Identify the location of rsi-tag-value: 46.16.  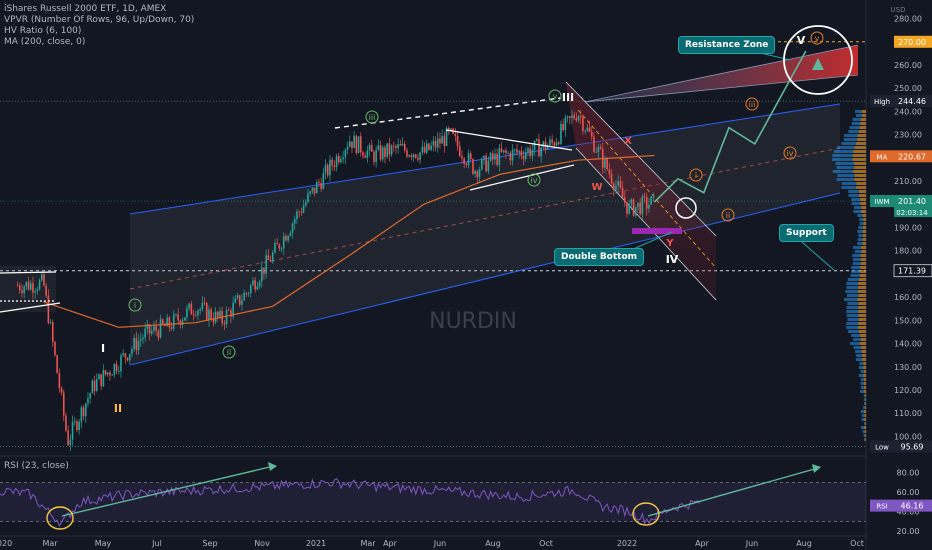
(912, 506).